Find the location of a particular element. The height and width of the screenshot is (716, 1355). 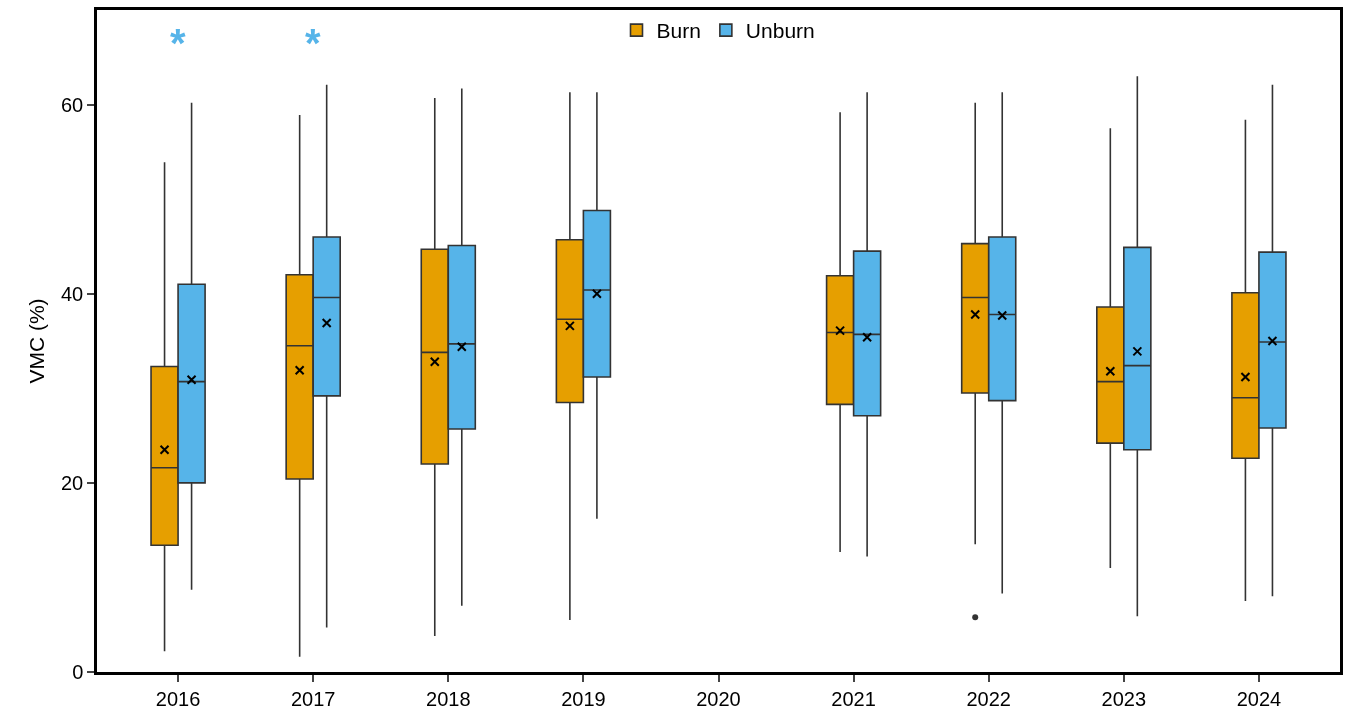

x-tick-label: 2017 is located at coordinates (313, 698).